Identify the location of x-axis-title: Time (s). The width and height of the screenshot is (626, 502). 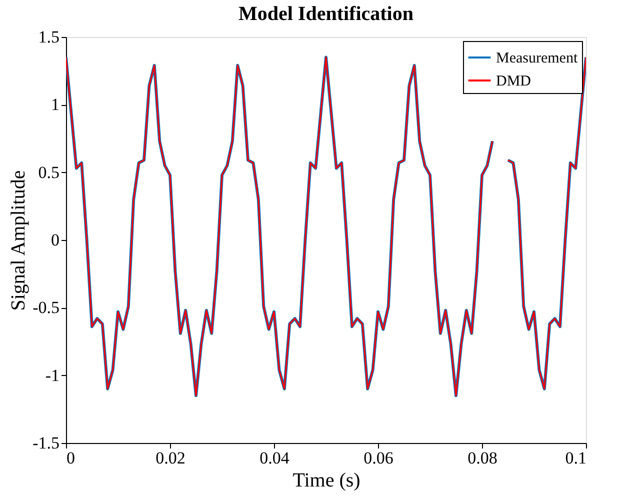
(326, 481).